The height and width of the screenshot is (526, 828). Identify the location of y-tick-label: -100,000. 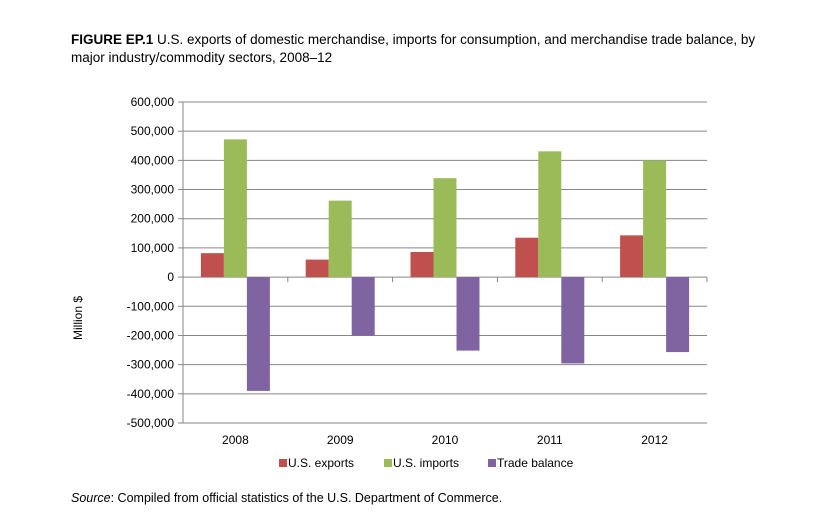
(151, 306).